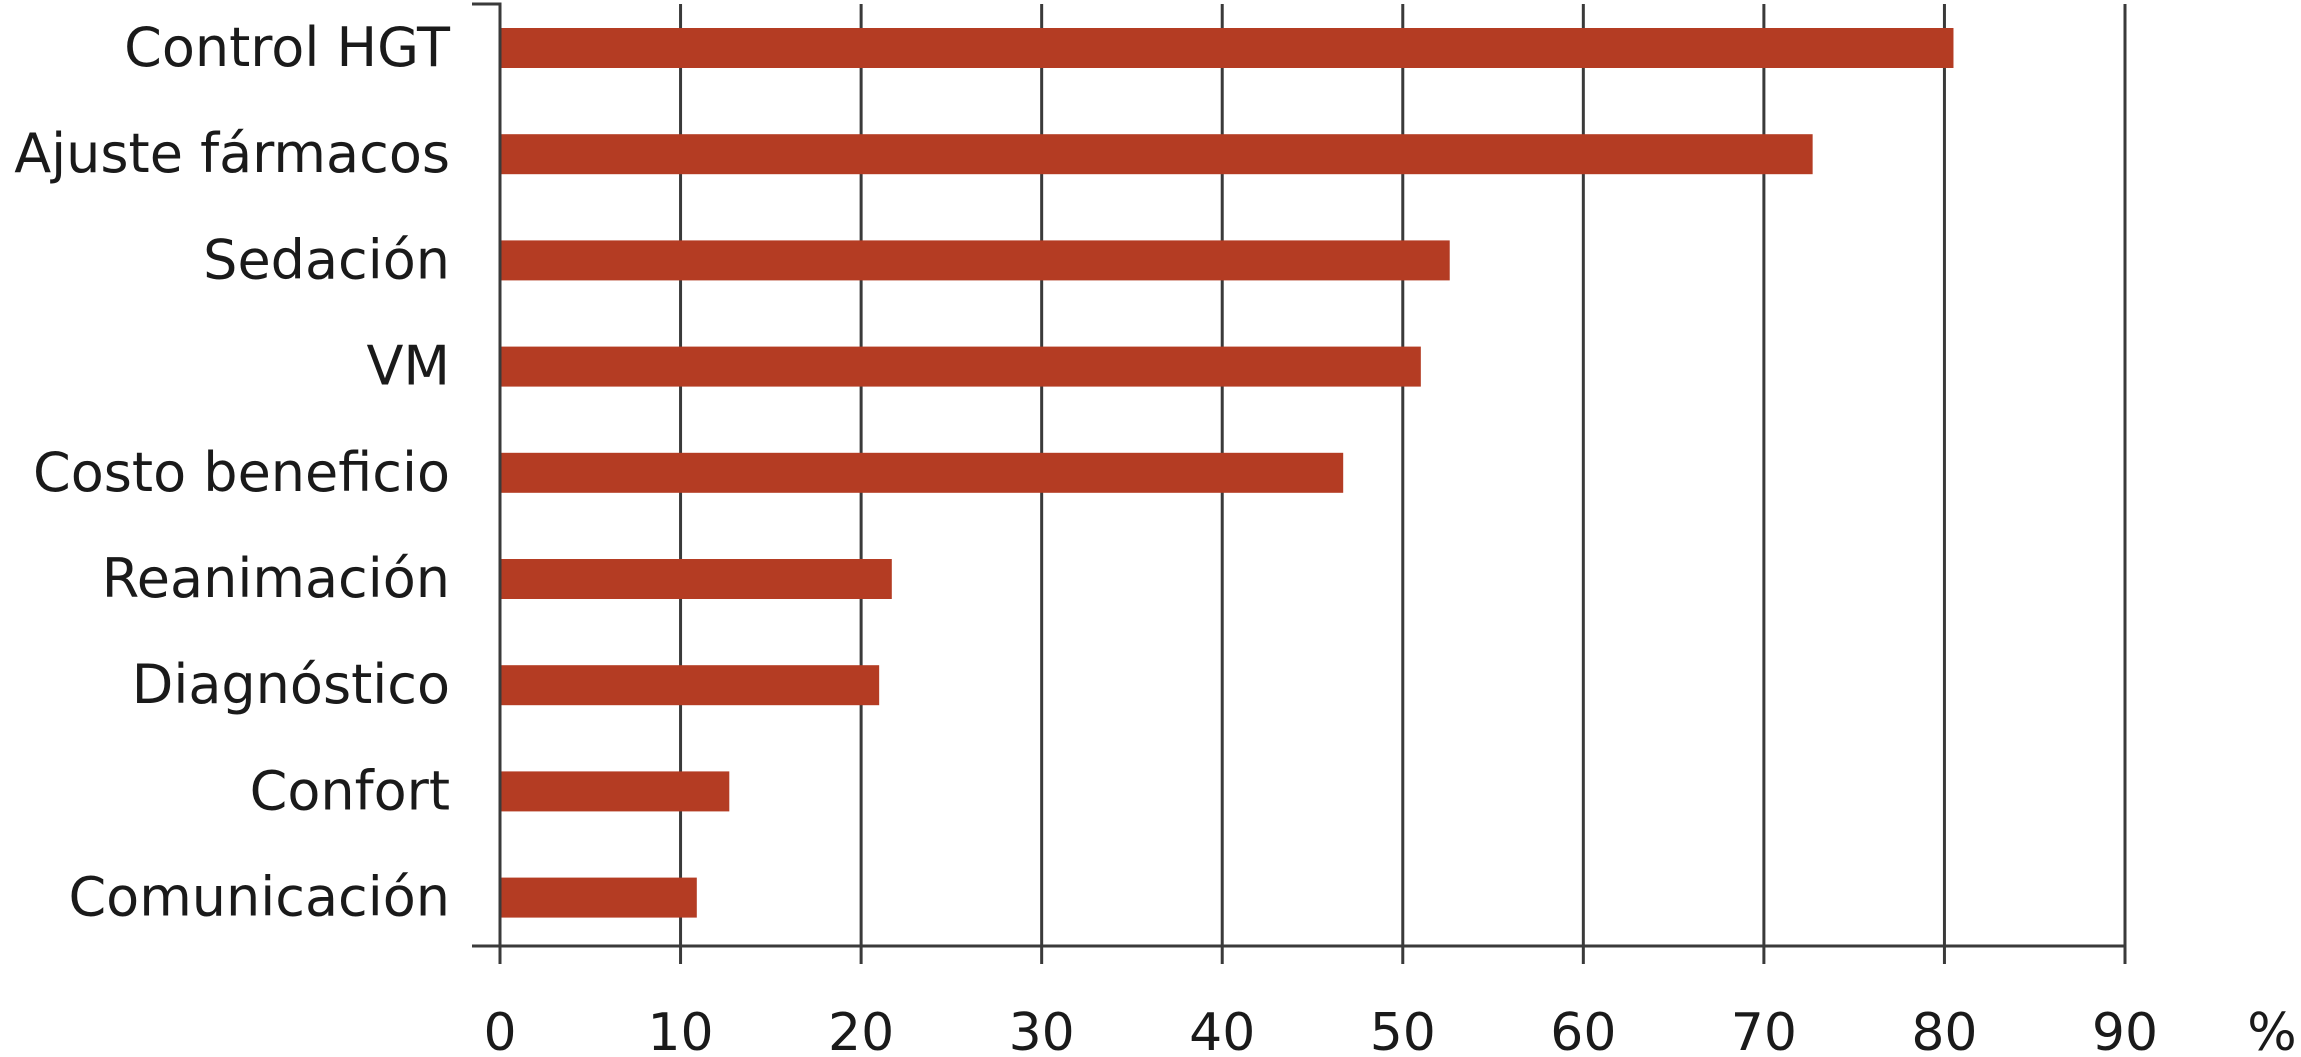  What do you see at coordinates (1320, 1030) in the screenshot?
I see `x-tick-labels: 0 10 20 30 40 50 60 70 80 90` at bounding box center [1320, 1030].